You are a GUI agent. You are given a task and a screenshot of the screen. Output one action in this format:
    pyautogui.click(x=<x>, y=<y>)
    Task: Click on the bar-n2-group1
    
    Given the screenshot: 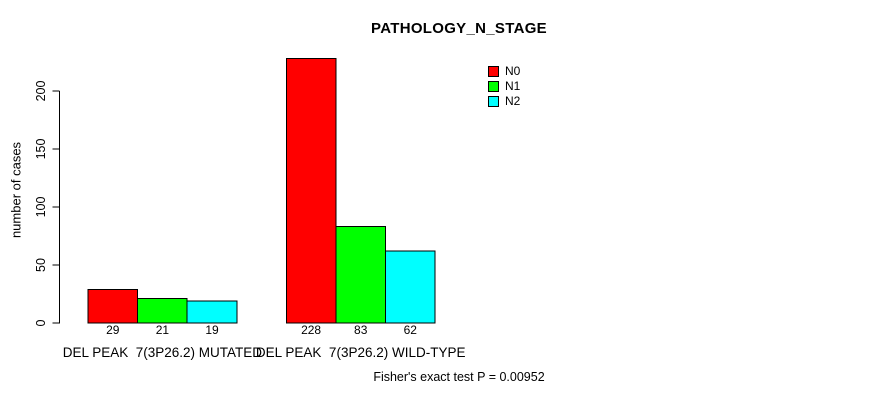 What is the action you would take?
    pyautogui.click(x=410, y=287)
    